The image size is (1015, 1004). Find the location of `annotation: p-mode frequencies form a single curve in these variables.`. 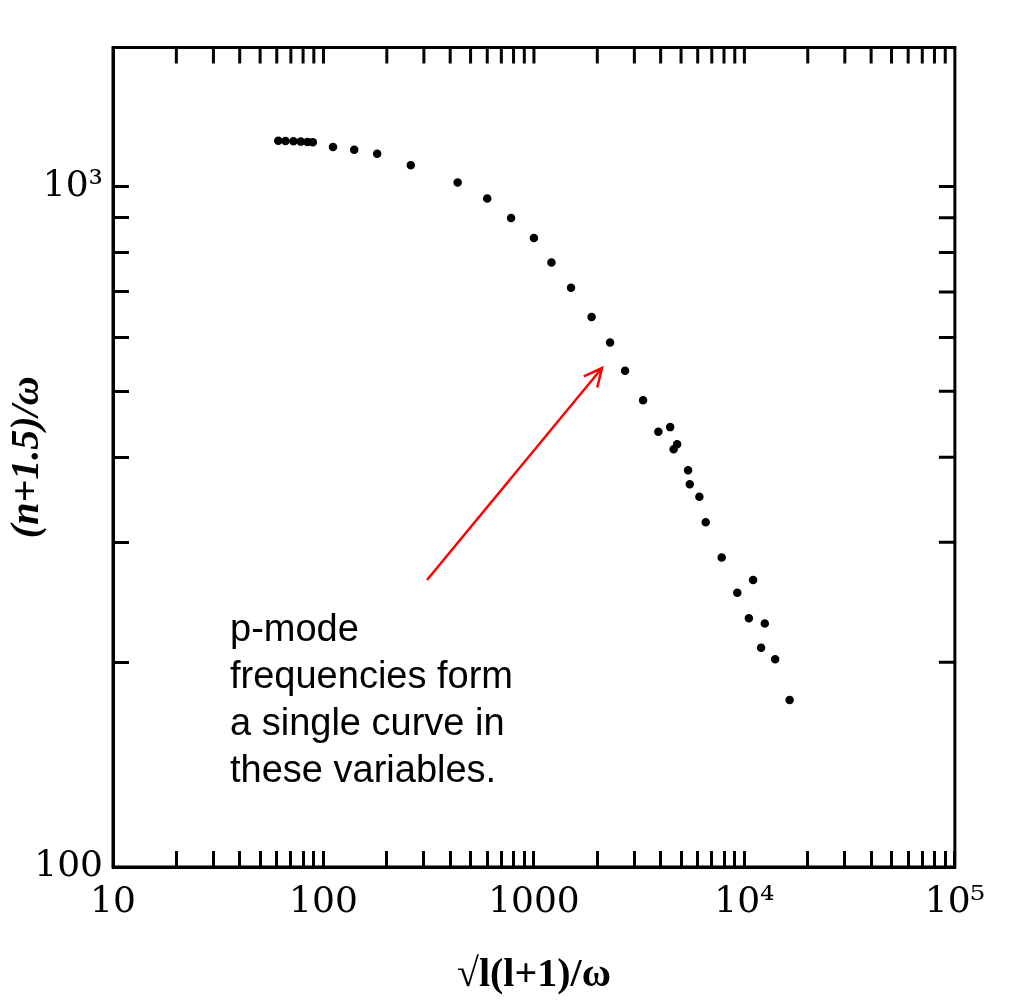

annotation: p-mode frequencies form a single curve in these variables. is located at coordinates (372, 699).